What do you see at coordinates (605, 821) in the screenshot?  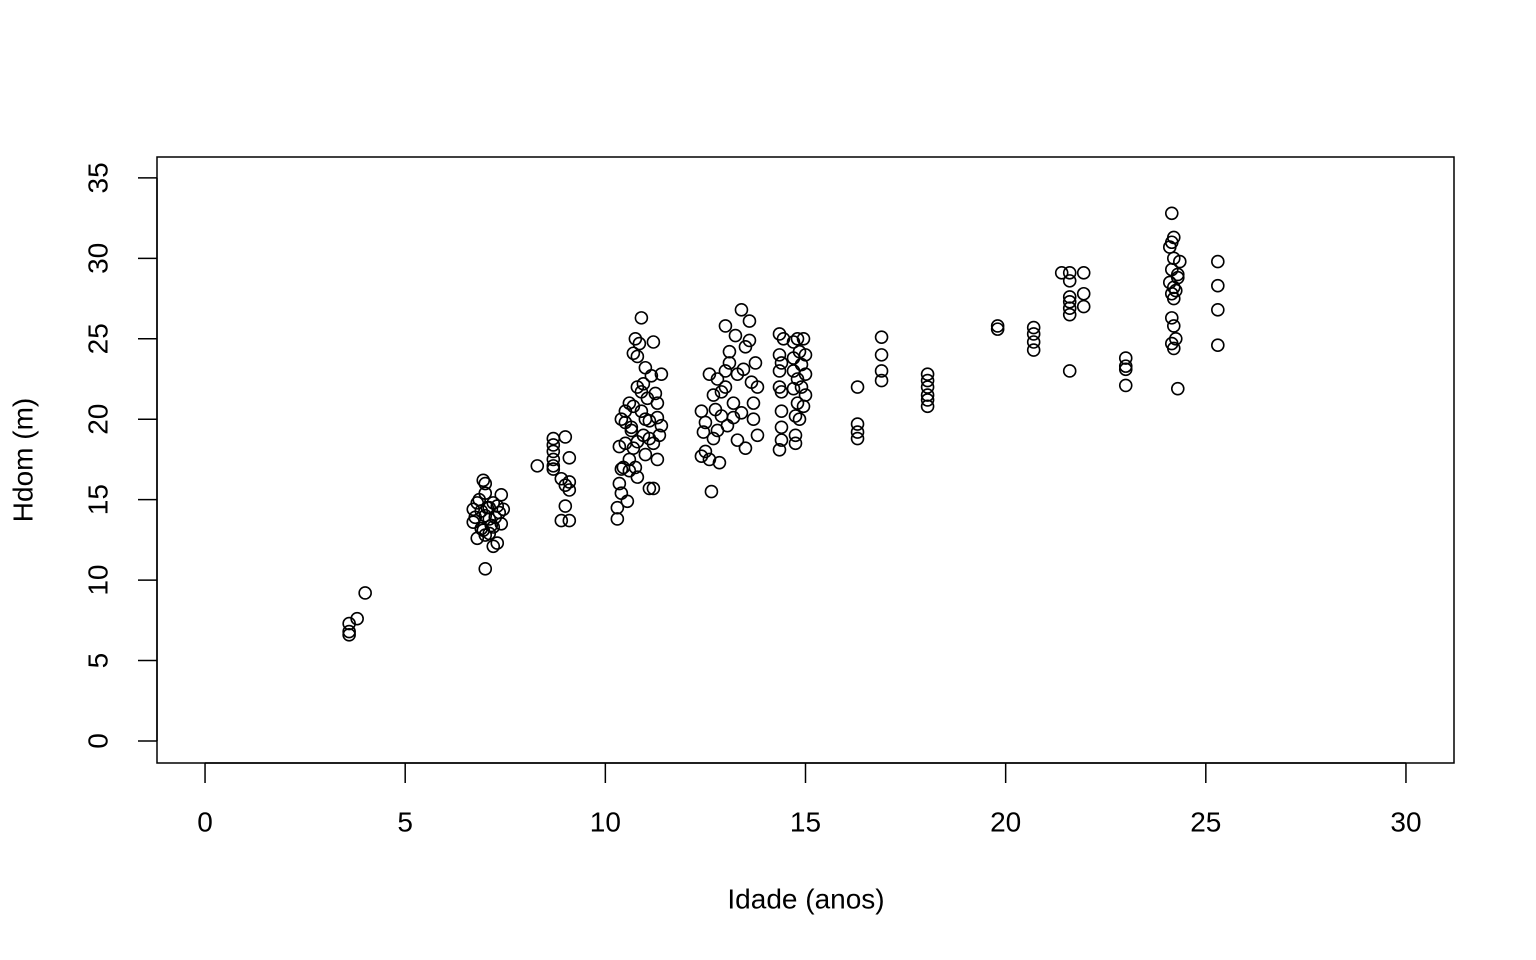 I see `x-tick-label: 10` at bounding box center [605, 821].